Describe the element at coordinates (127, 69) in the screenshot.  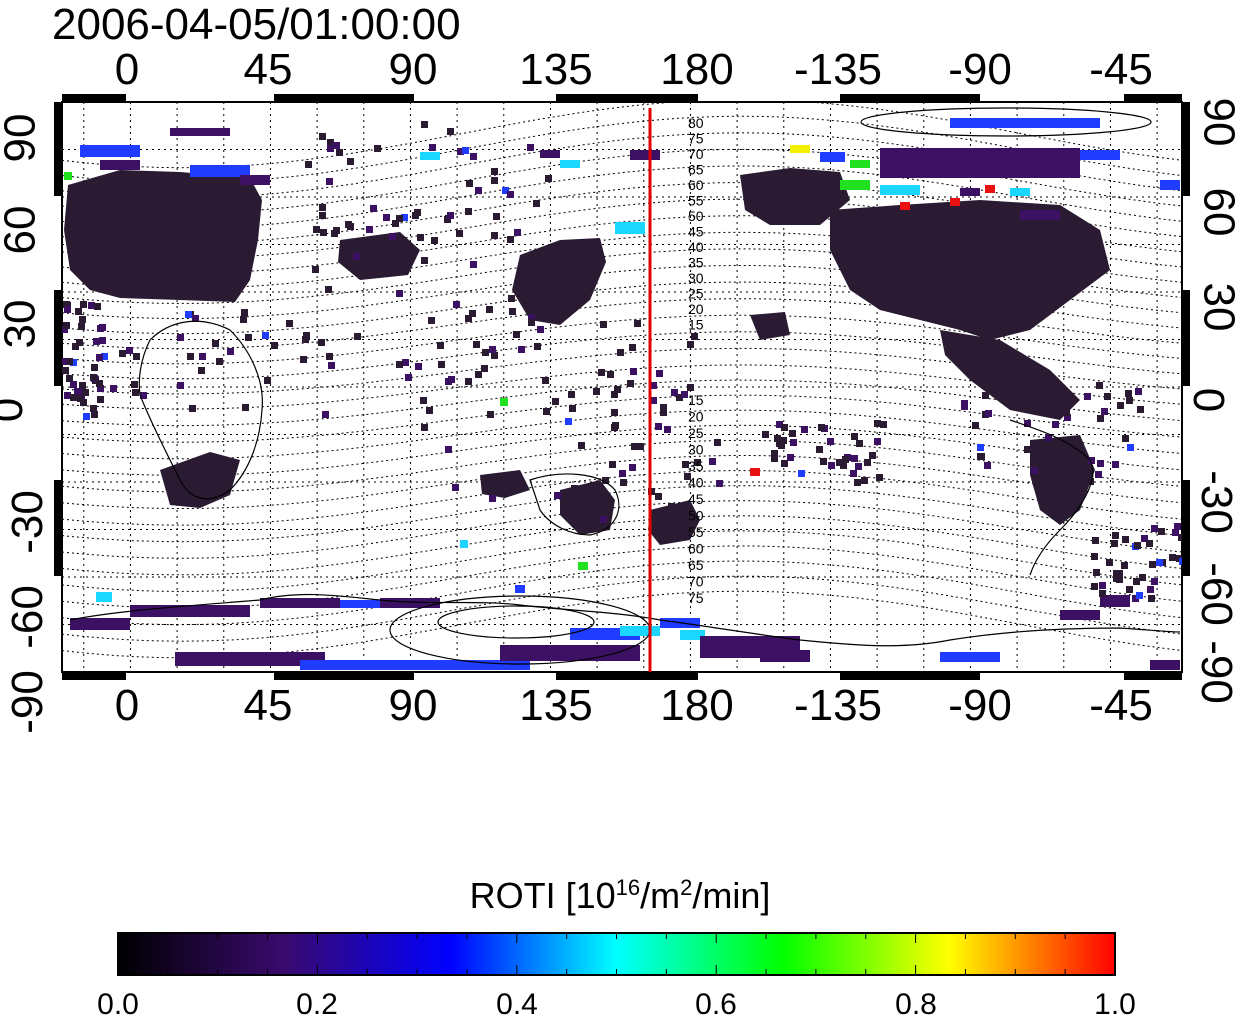
I see `top-x-tick: 0` at that location.